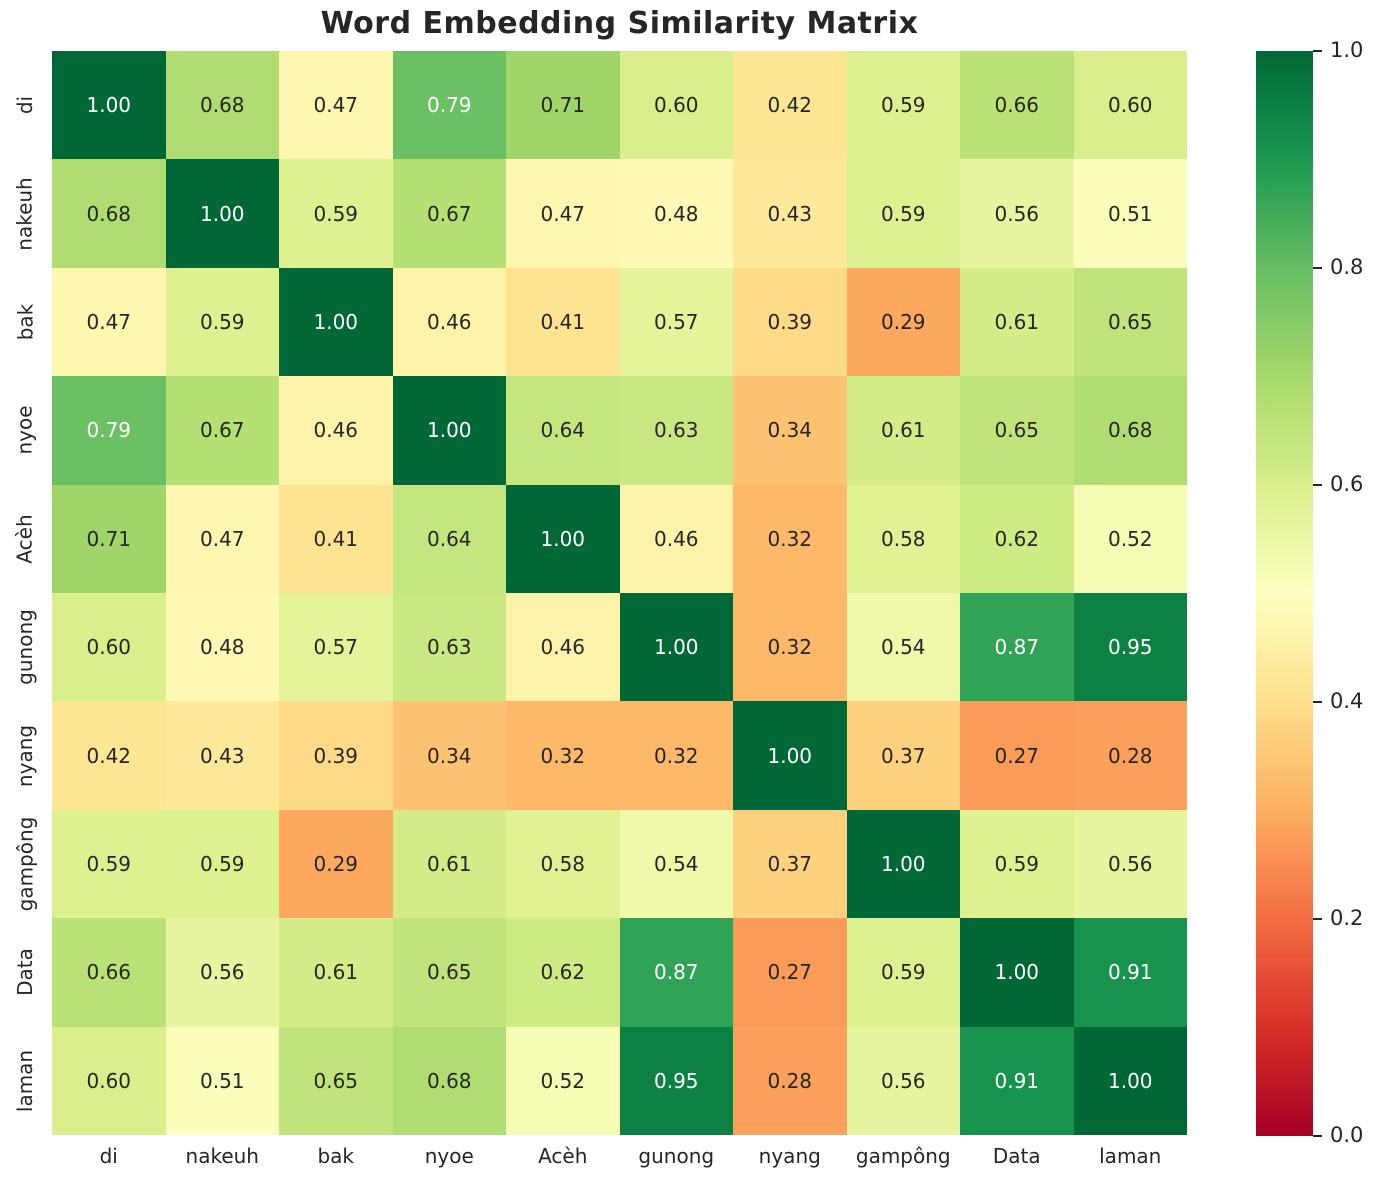  What do you see at coordinates (25, 539) in the screenshot?
I see `y-tick-label: Acèh` at bounding box center [25, 539].